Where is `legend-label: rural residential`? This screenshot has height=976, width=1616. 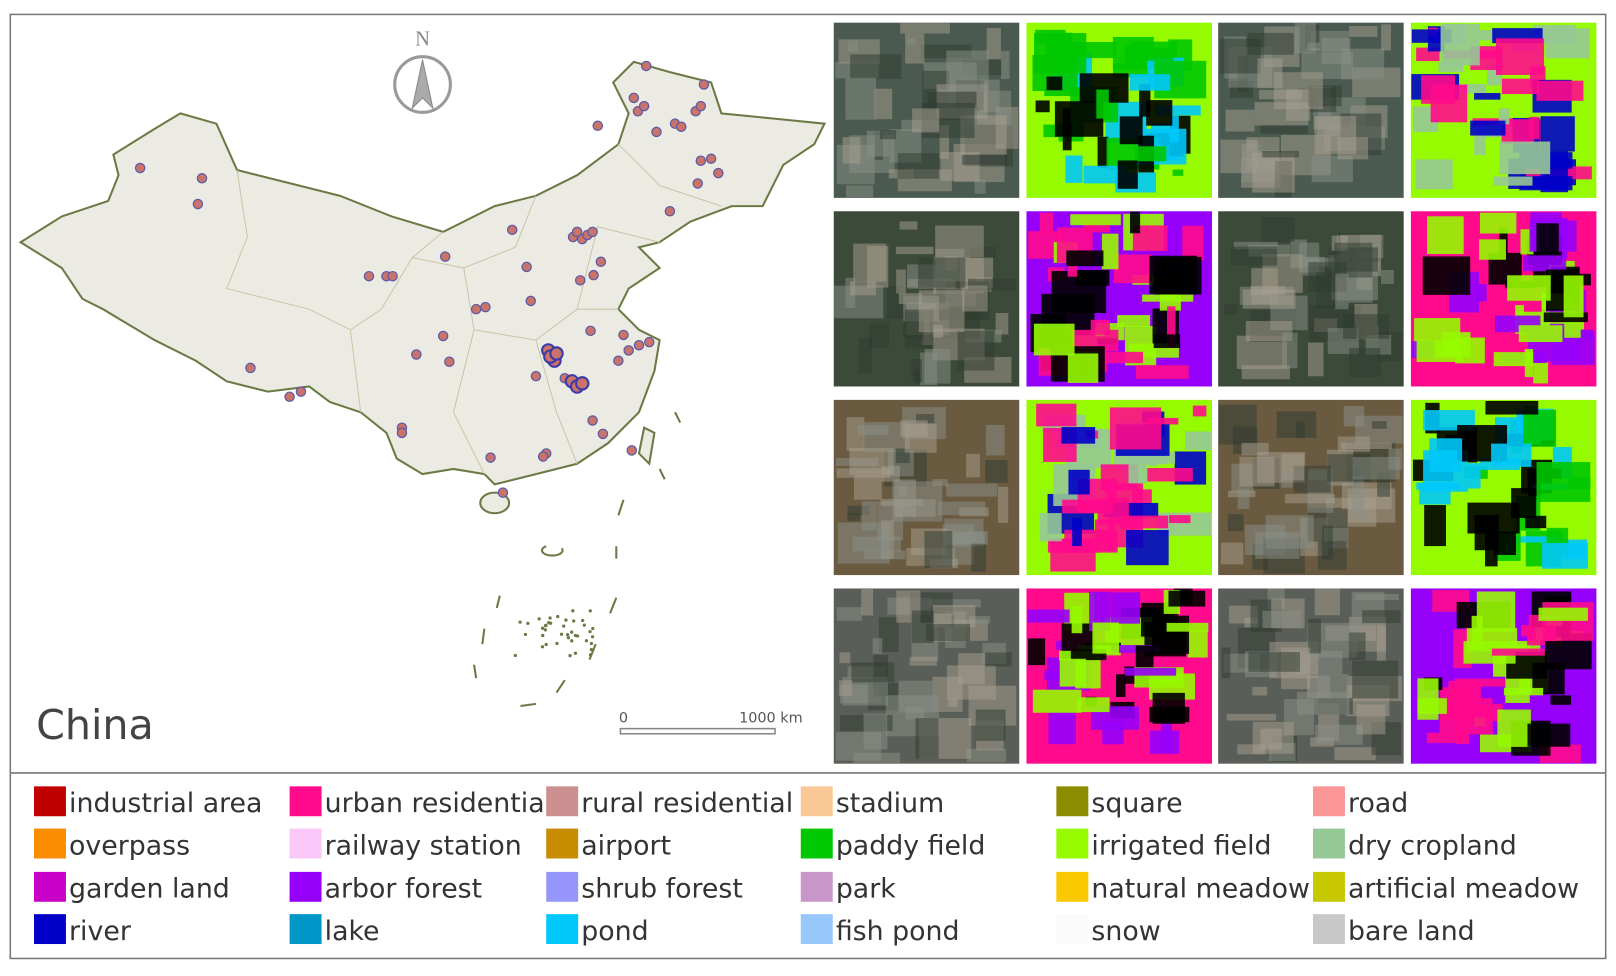 legend-label: rural residential is located at coordinates (687, 803).